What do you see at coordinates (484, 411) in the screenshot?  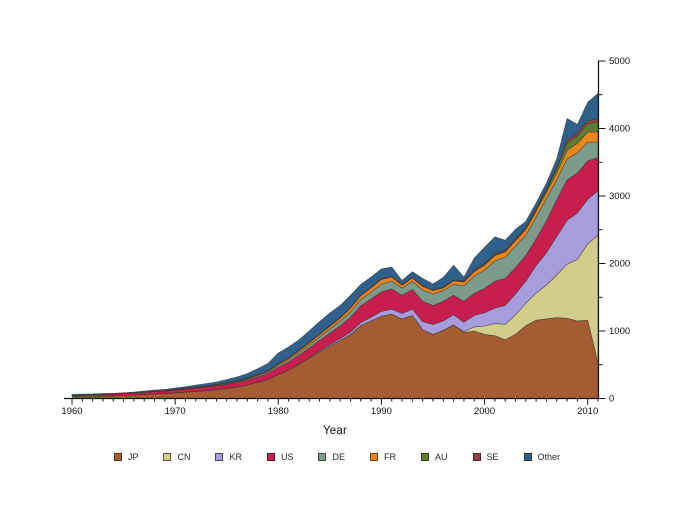 I see `x-tick-label-2000: 2000` at bounding box center [484, 411].